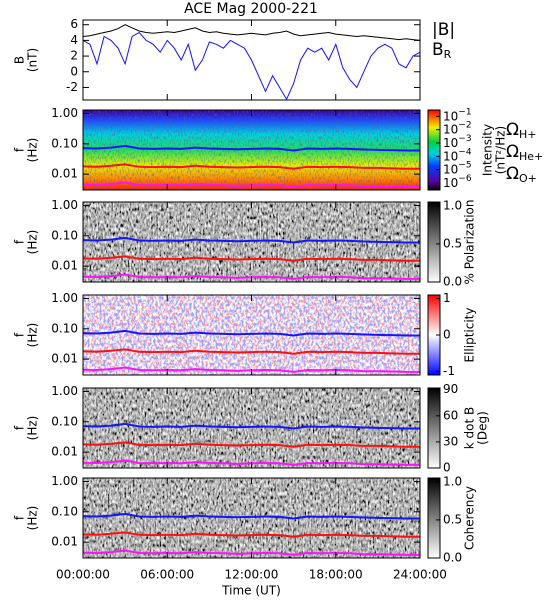 Image resolution: width=550 pixels, height=600 pixels. What do you see at coordinates (470, 518) in the screenshot?
I see `colorbar-label: Coherency` at bounding box center [470, 518].